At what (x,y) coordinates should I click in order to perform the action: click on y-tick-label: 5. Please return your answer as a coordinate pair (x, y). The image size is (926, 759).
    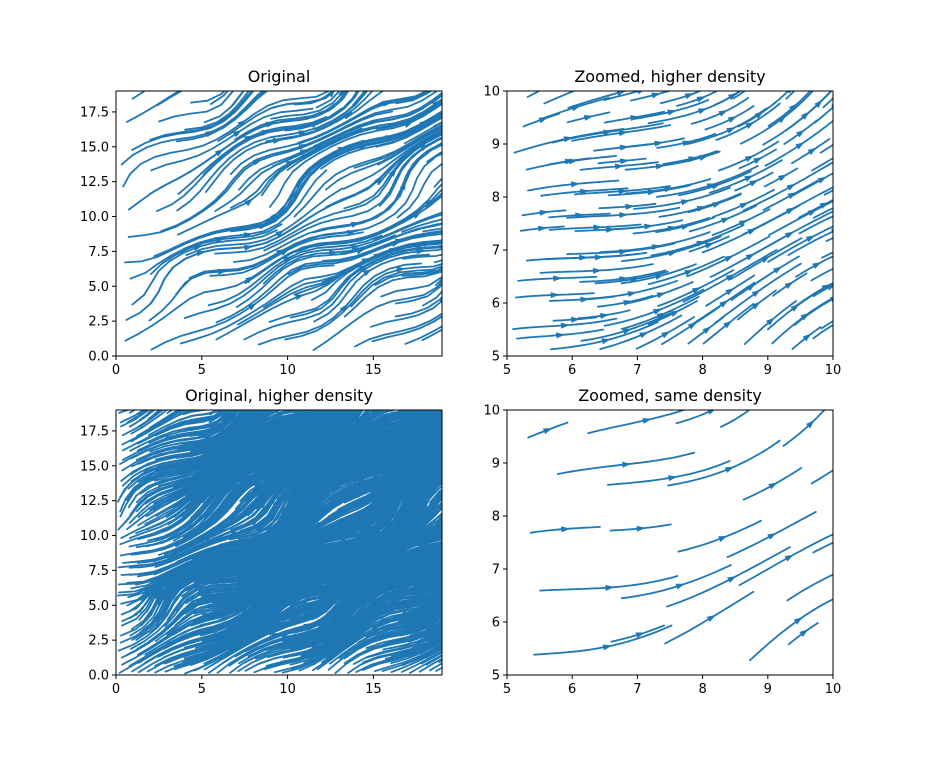
    Looking at the image, I should click on (496, 357).